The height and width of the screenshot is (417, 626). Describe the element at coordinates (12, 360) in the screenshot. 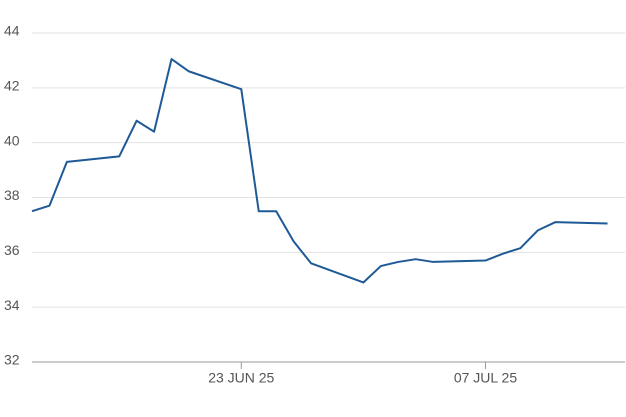

I see `y-tick-label: 32` at that location.